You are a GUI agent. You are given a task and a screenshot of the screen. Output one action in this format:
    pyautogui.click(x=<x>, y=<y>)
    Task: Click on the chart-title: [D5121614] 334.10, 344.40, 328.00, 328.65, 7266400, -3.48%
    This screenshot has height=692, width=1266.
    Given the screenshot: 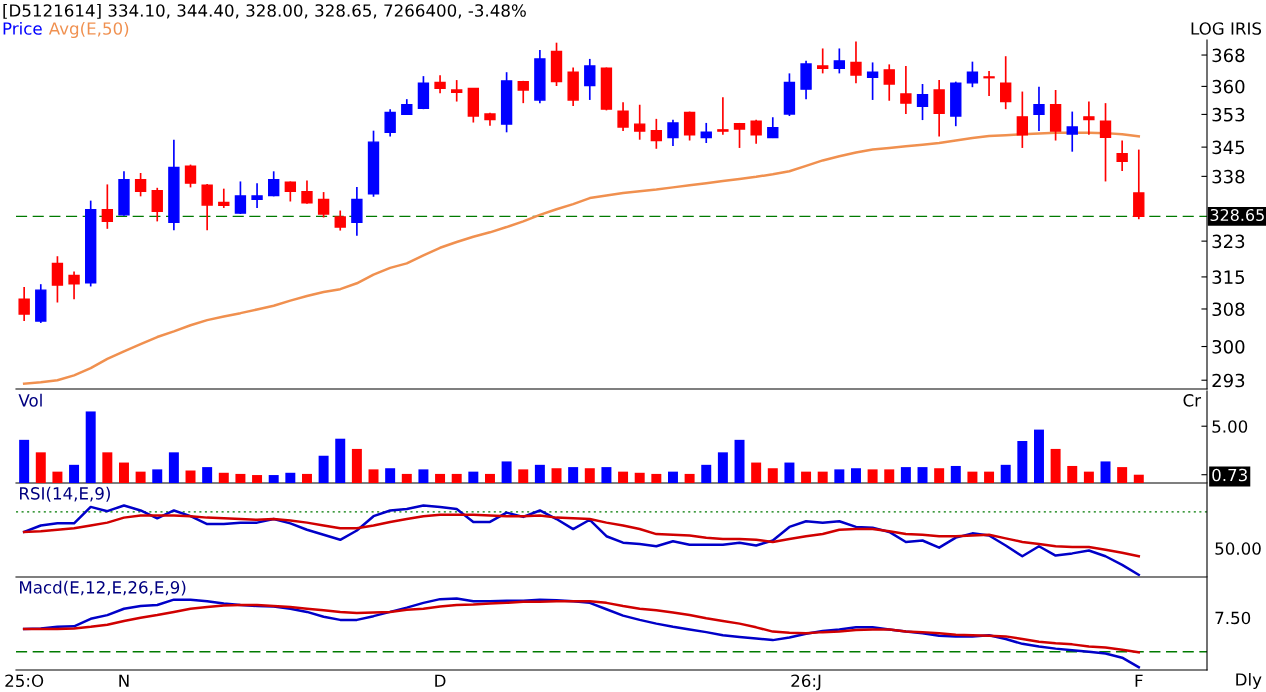 What is the action you would take?
    pyautogui.click(x=264, y=11)
    